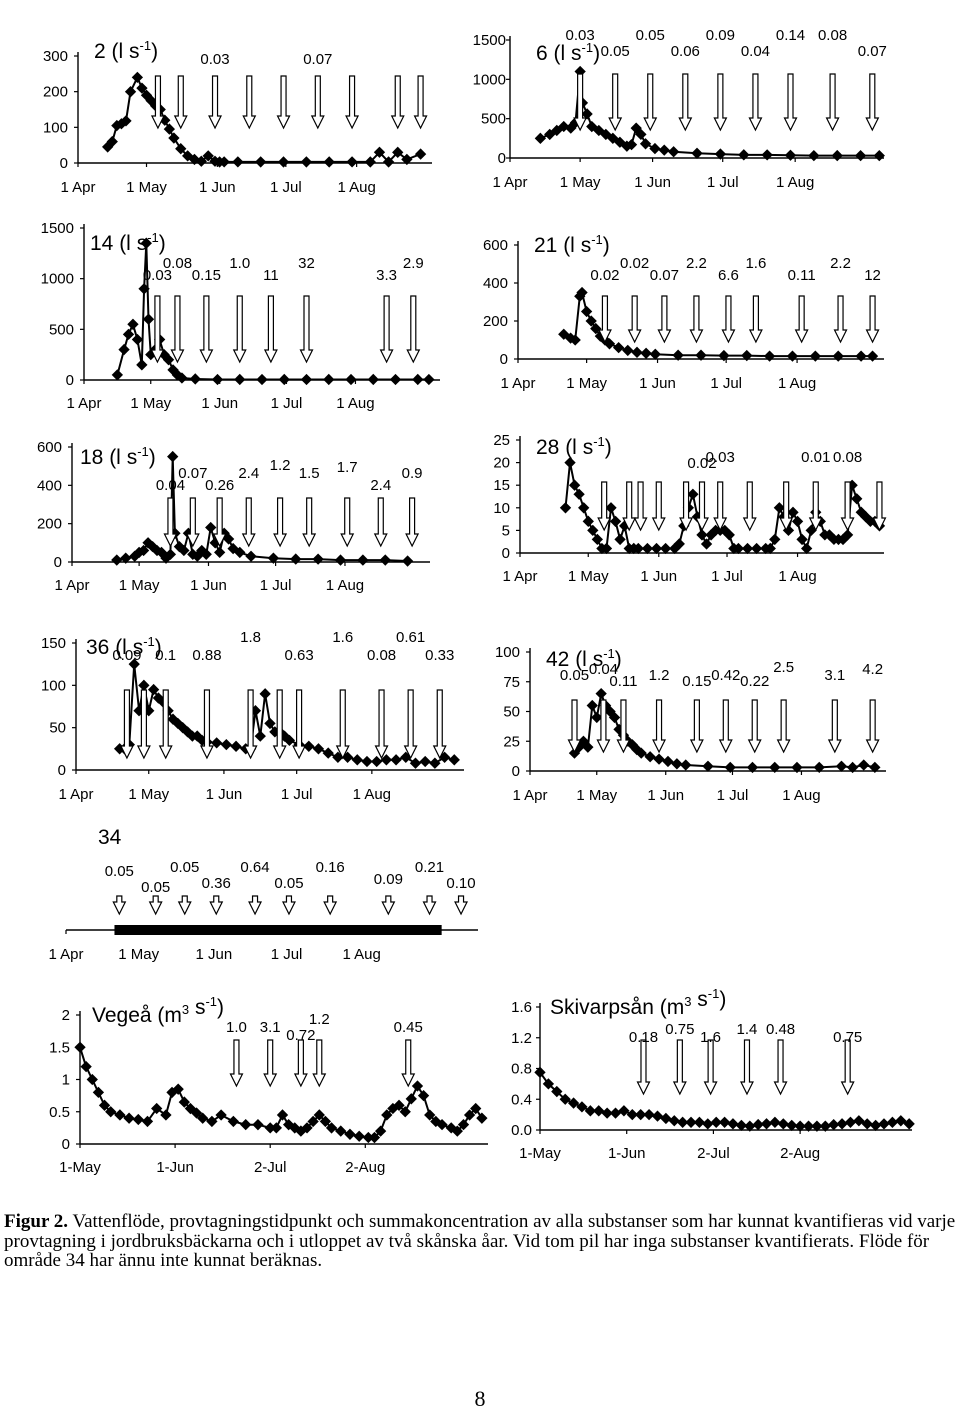 The image size is (960, 1412). Describe the element at coordinates (216, 883) in the screenshot. I see `concentration-label: 0.36` at that location.